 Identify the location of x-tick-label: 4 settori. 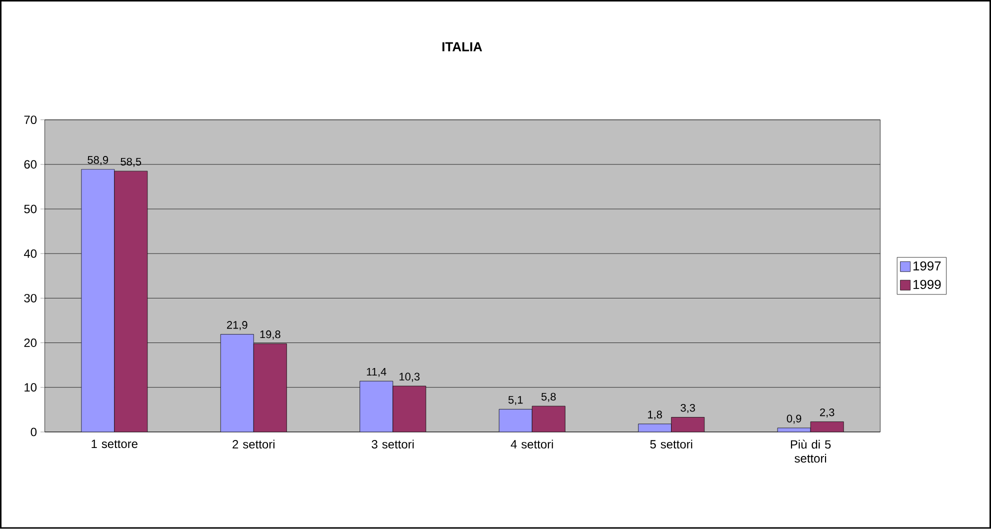
(531, 444).